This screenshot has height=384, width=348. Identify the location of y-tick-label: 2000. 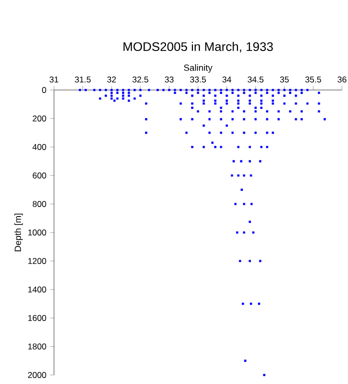
(37, 375).